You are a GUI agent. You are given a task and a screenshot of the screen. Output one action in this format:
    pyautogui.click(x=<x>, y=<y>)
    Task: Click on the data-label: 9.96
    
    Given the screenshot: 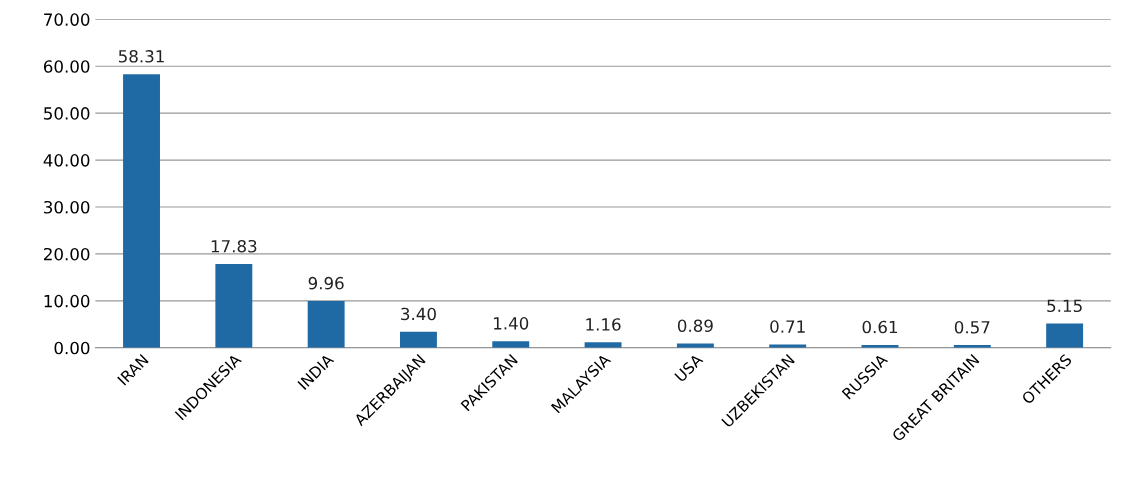 What is the action you would take?
    pyautogui.click(x=326, y=283)
    